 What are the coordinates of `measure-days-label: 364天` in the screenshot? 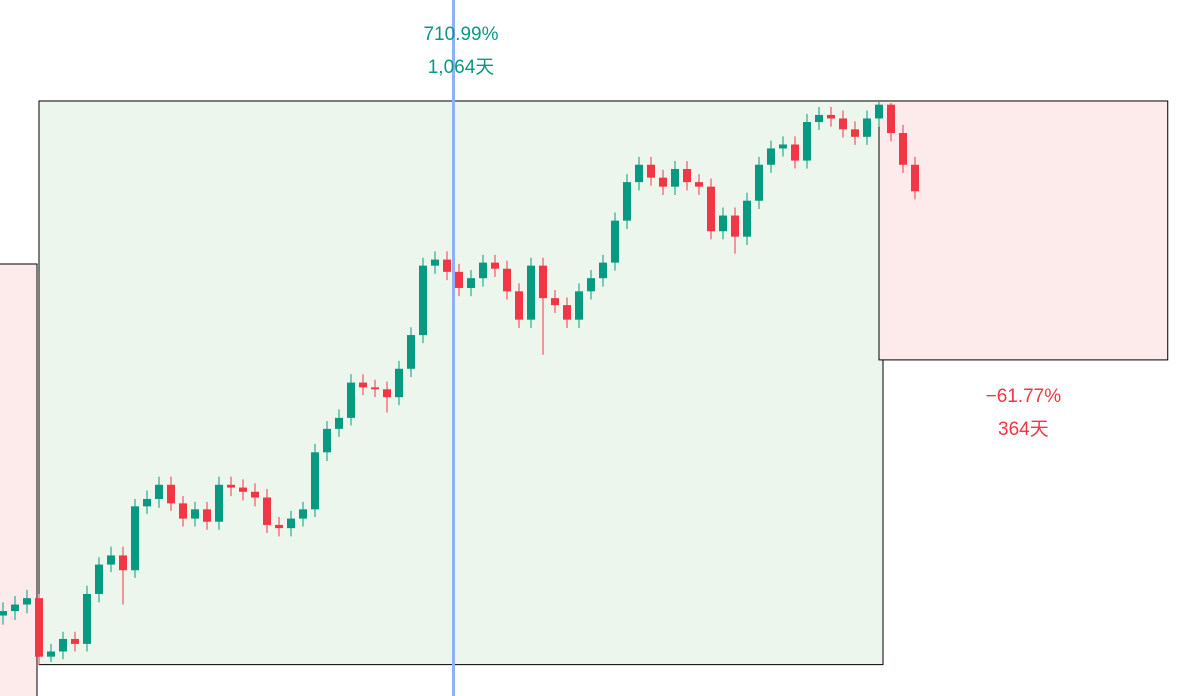 It's located at (1023, 429).